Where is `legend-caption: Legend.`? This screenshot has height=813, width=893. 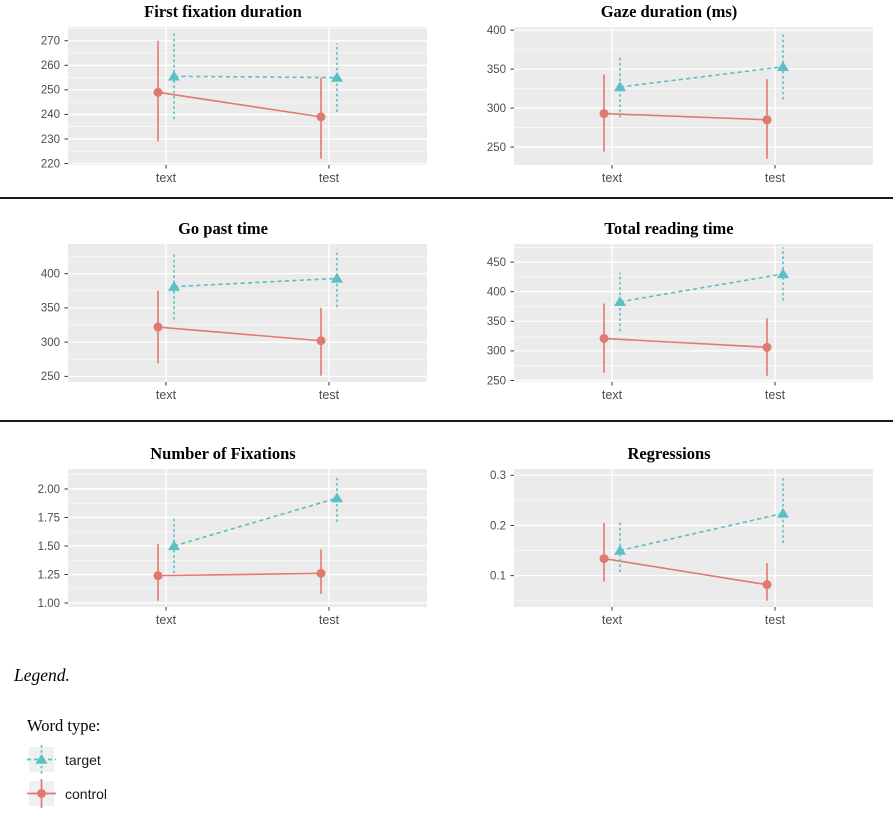
legend-caption: Legend. is located at coordinates (42, 675).